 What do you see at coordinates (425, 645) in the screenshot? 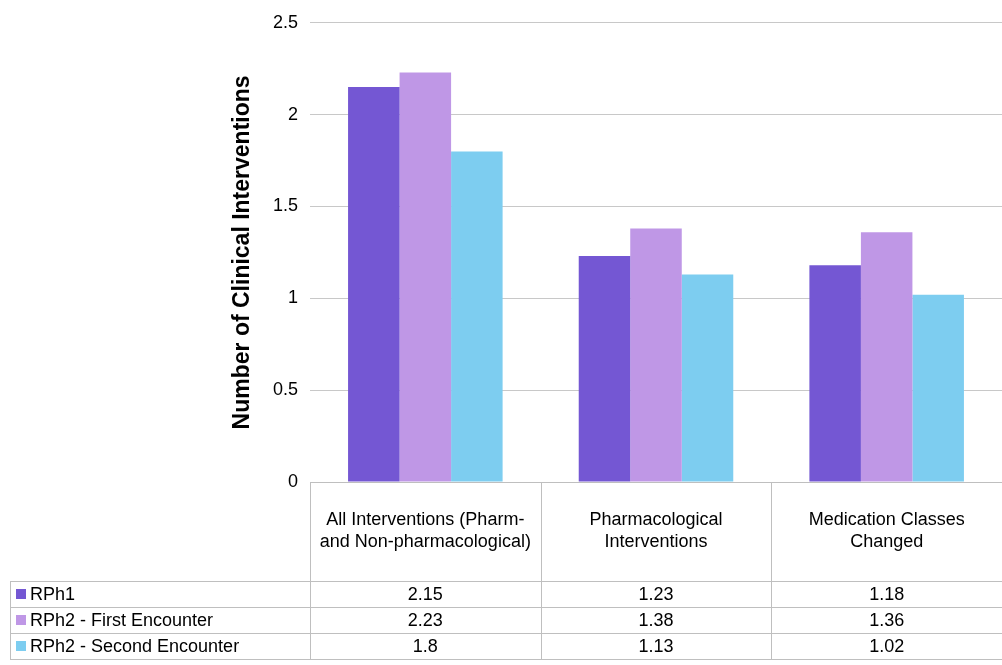
I see `data-label: 1.8` at bounding box center [425, 645].